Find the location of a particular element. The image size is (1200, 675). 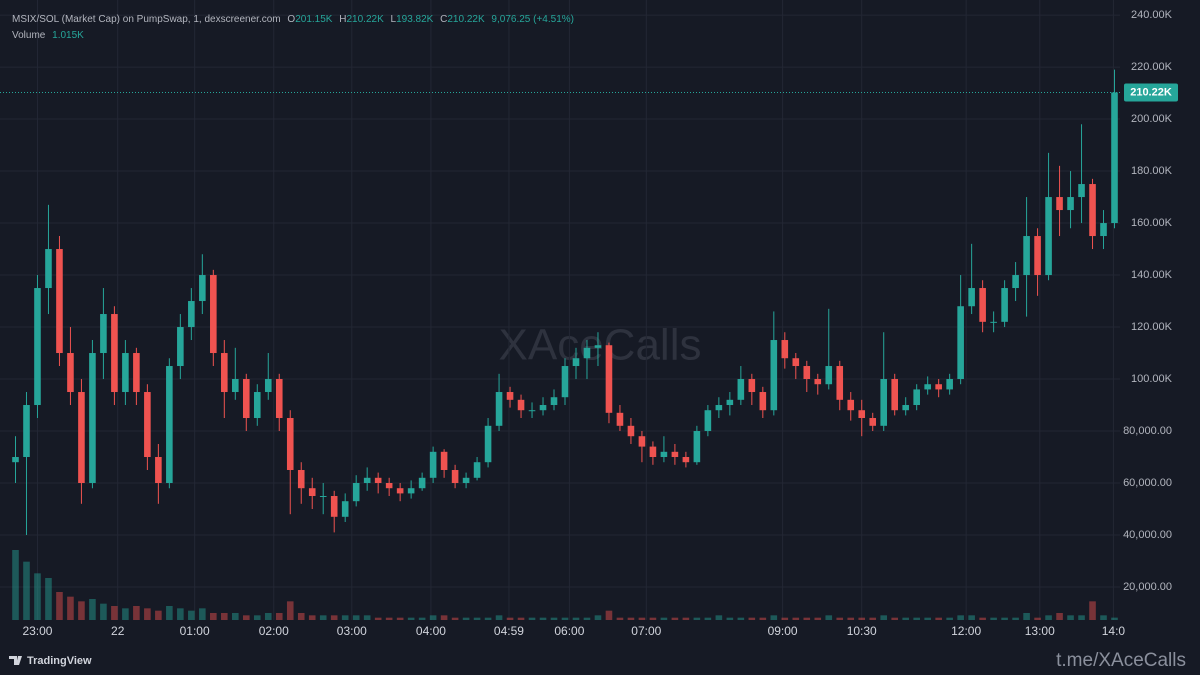

x-tick-label: 03:00 is located at coordinates (352, 631).